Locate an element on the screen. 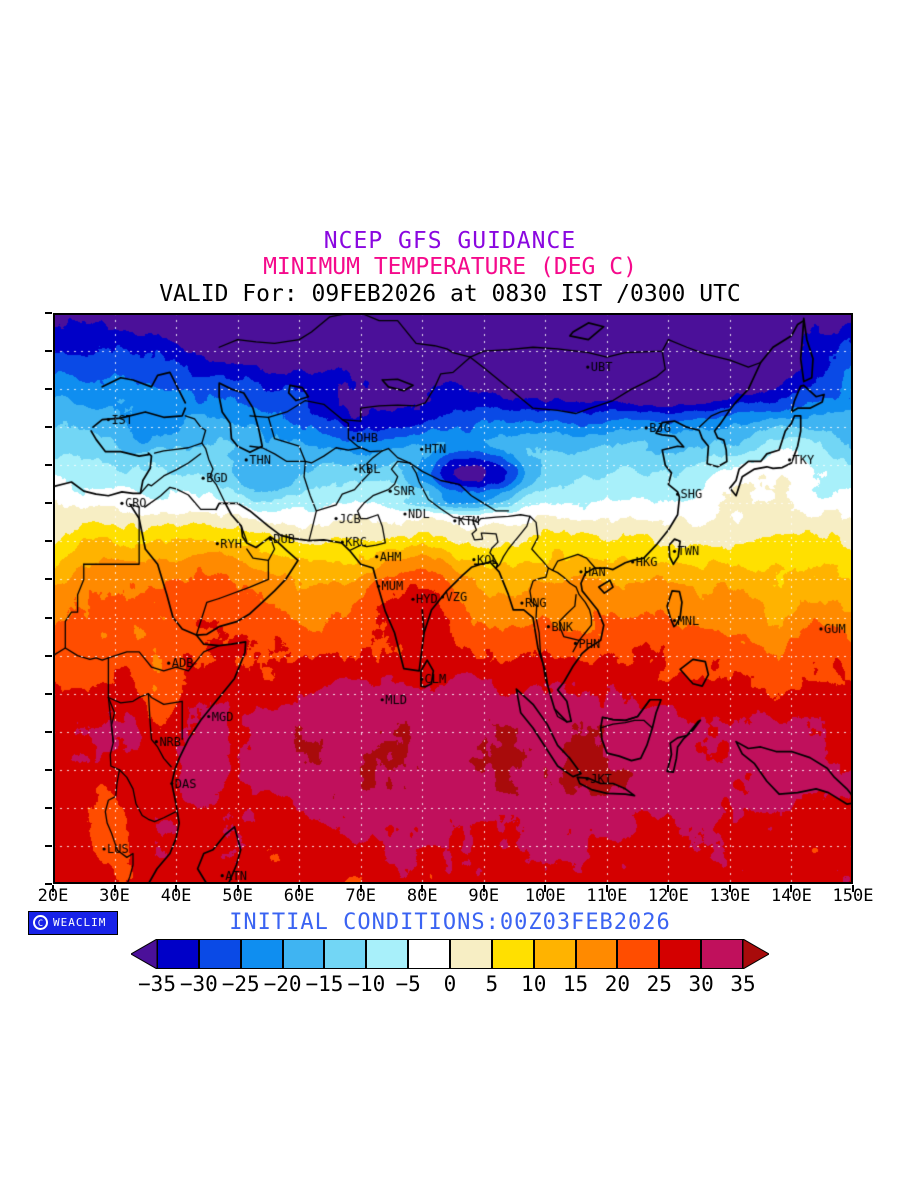  copyright-icon: C is located at coordinates (40, 922).